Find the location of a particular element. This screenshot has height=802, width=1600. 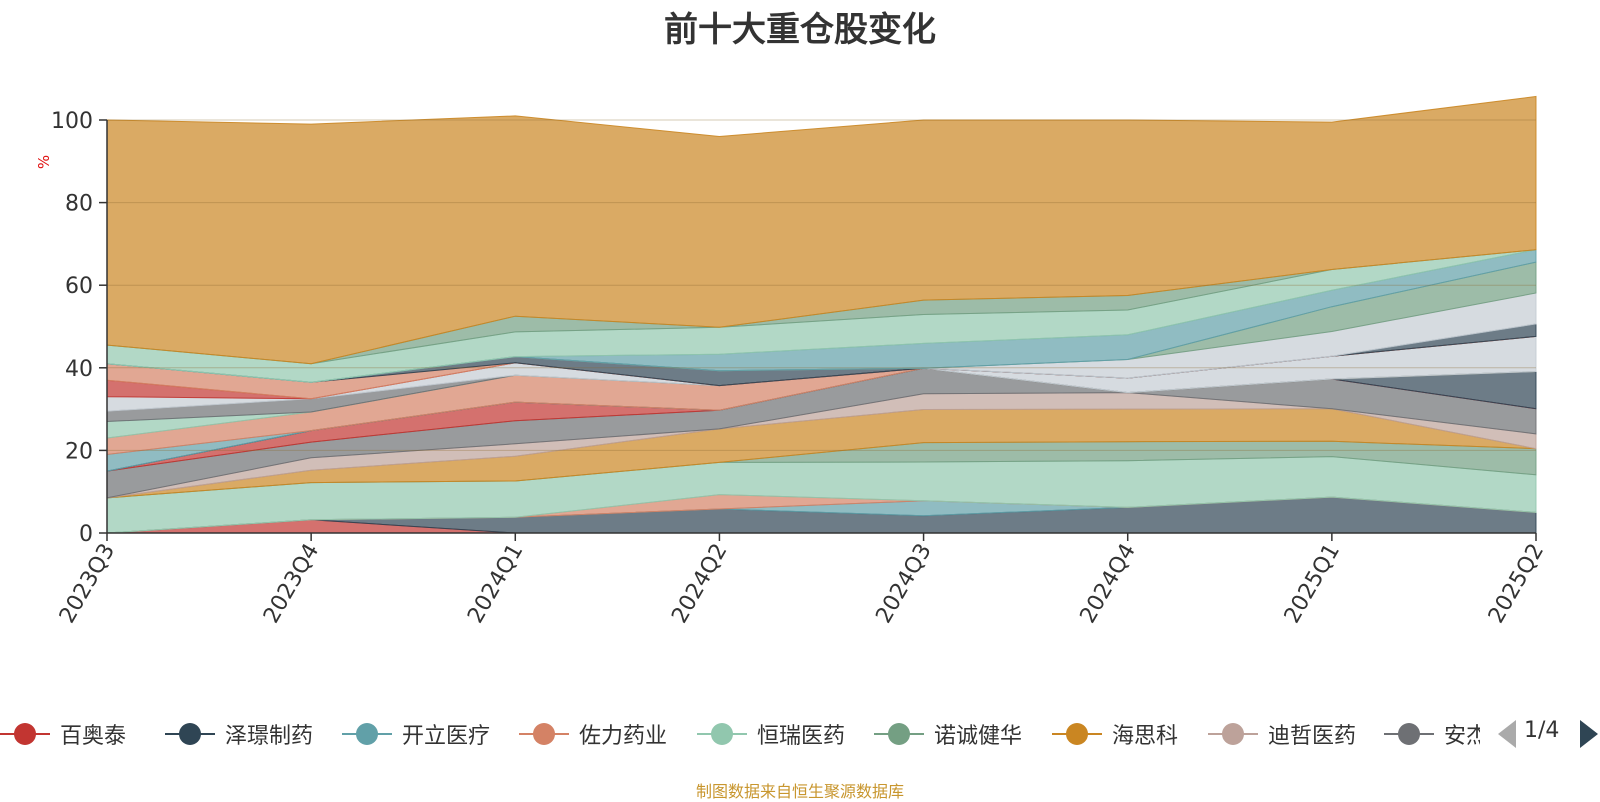

x-tick-label: 2025Q2 is located at coordinates (1516, 584).